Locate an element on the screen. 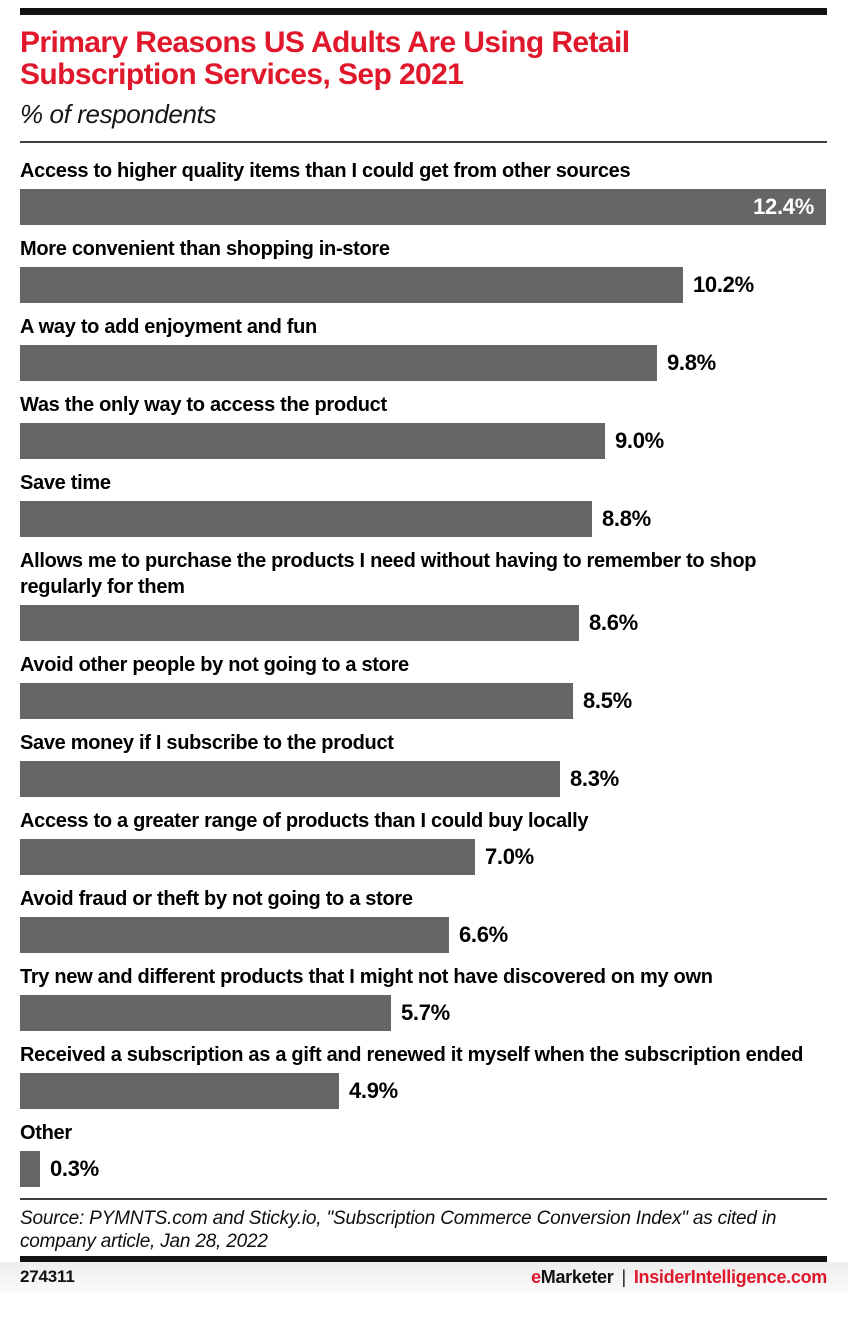  source-divider is located at coordinates (423, 1199).